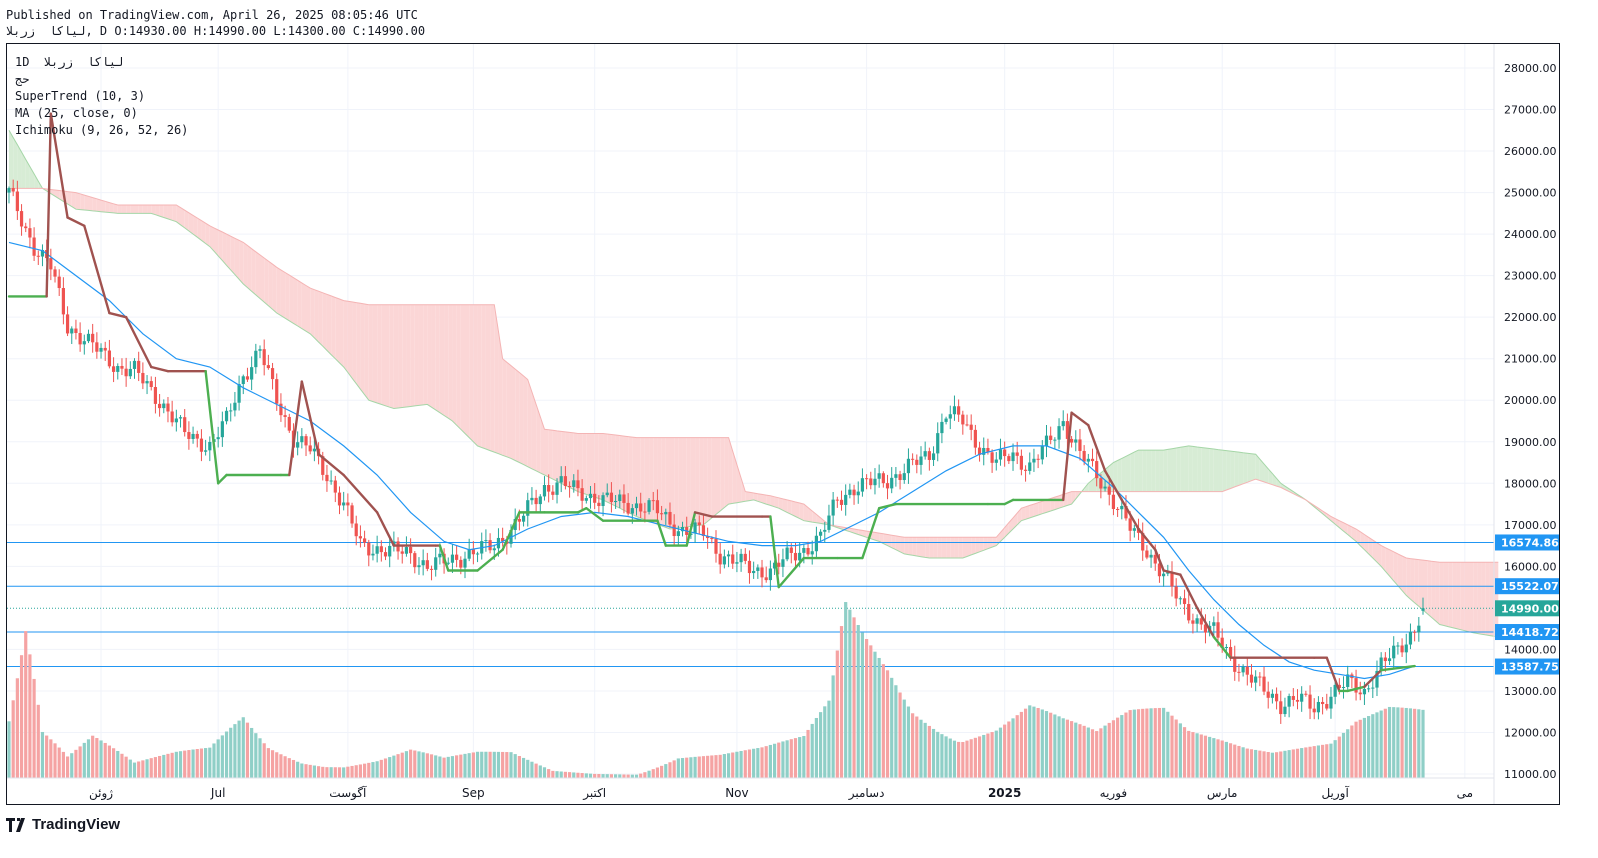 This screenshot has height=858, width=1598. What do you see at coordinates (1530, 608) in the screenshot?
I see `price-level-label: 14990.00` at bounding box center [1530, 608].